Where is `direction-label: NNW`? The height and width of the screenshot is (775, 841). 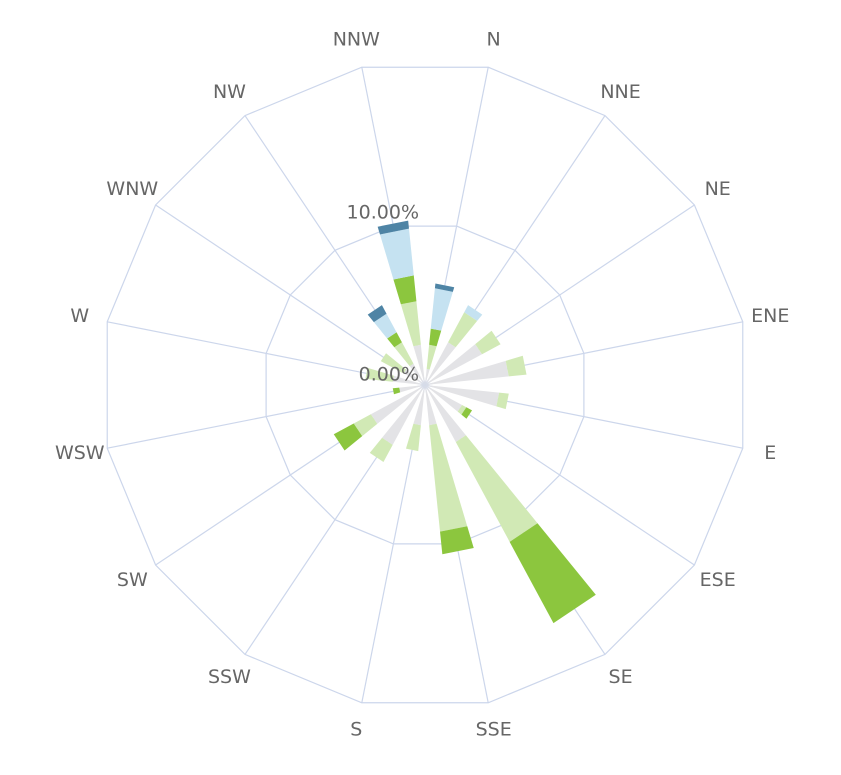
direction-label: NNW is located at coordinates (356, 39).